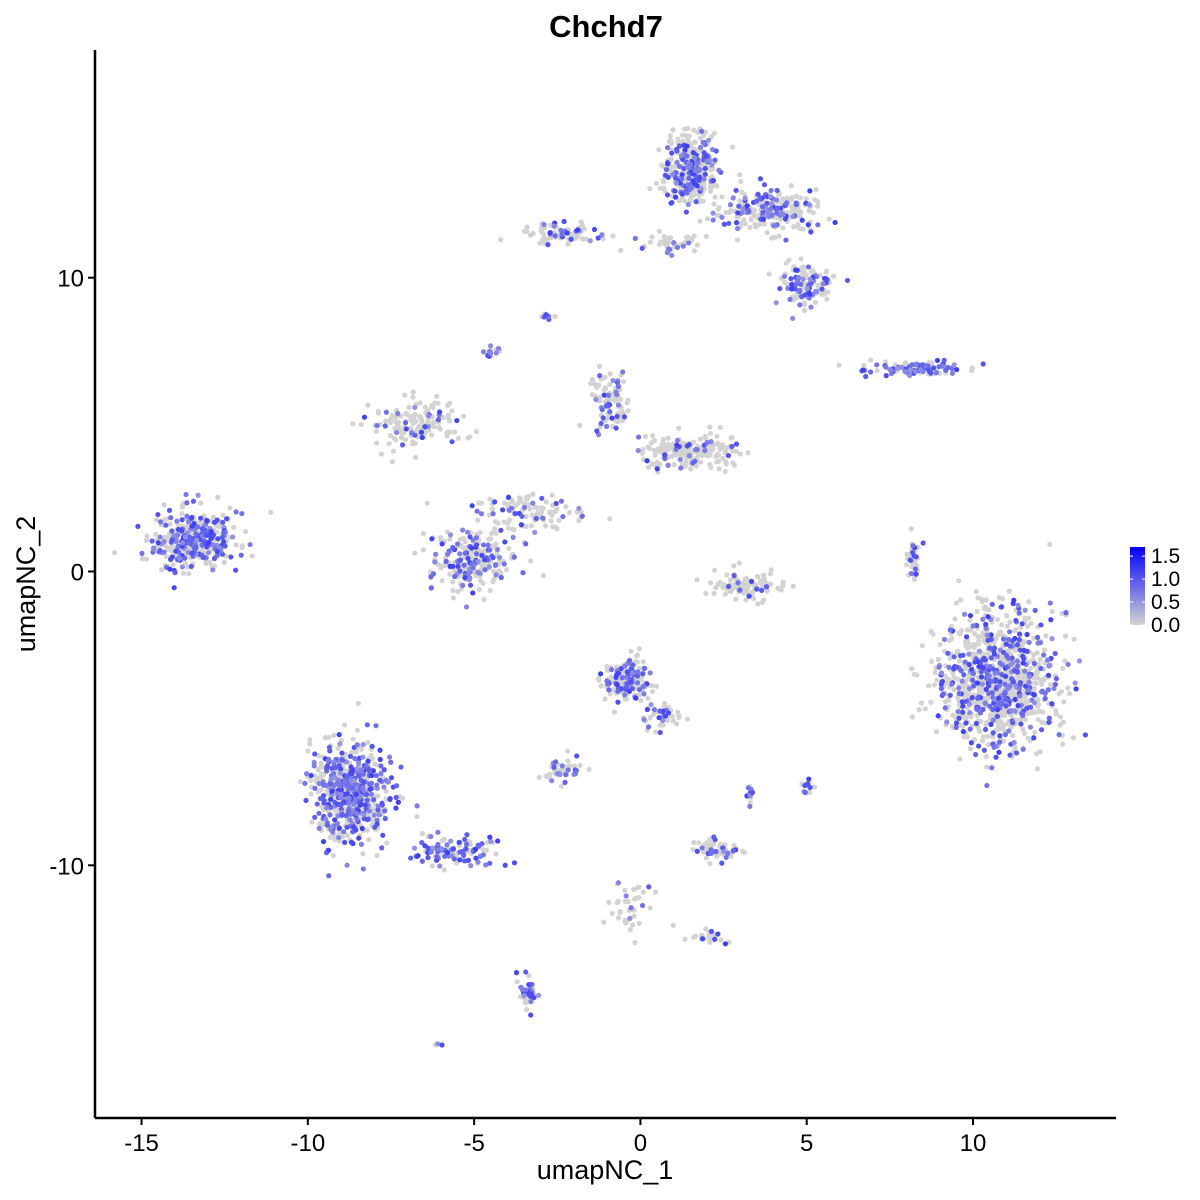 This screenshot has width=1200, height=1200. I want to click on x-tick-label: 5, so click(806, 1143).